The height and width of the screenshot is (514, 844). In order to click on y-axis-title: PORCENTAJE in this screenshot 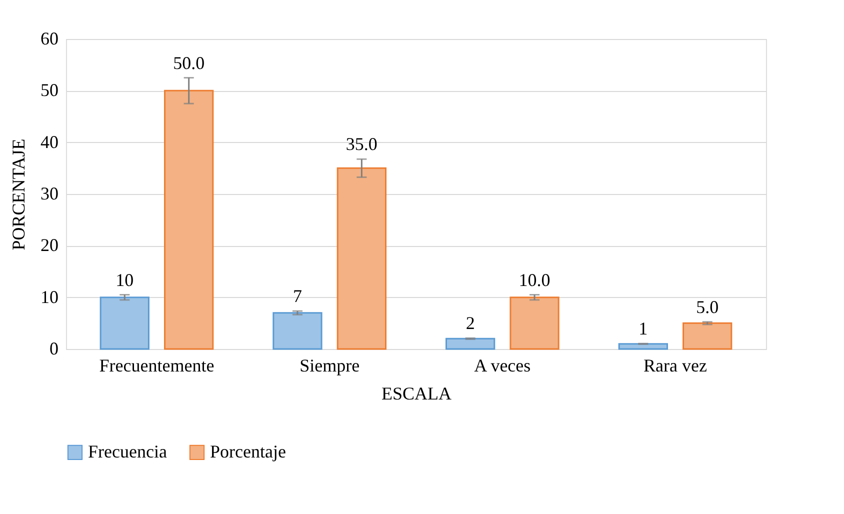, I will do `click(18, 194)`.